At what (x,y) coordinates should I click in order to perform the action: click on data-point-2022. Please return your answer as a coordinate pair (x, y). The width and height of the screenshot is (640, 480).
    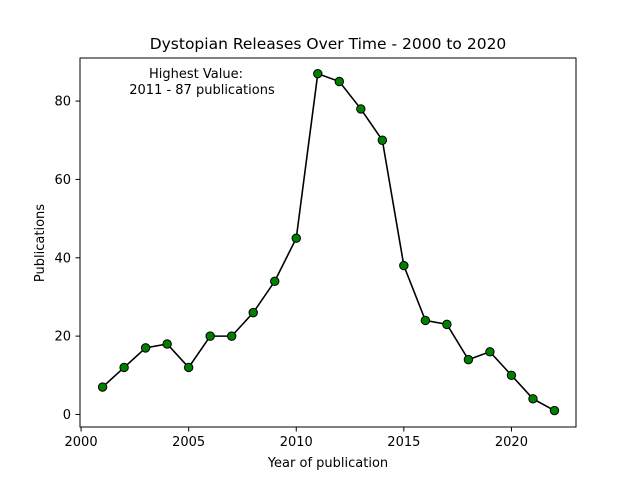
    Looking at the image, I should click on (554, 410).